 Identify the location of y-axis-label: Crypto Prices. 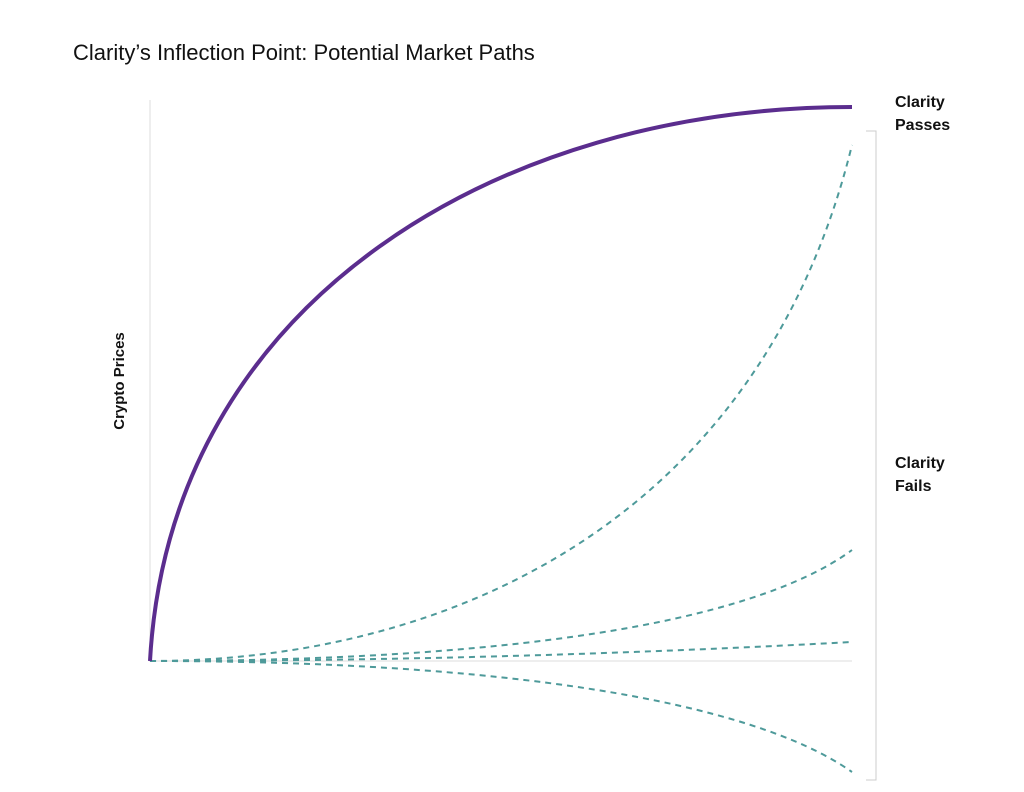
(119, 381).